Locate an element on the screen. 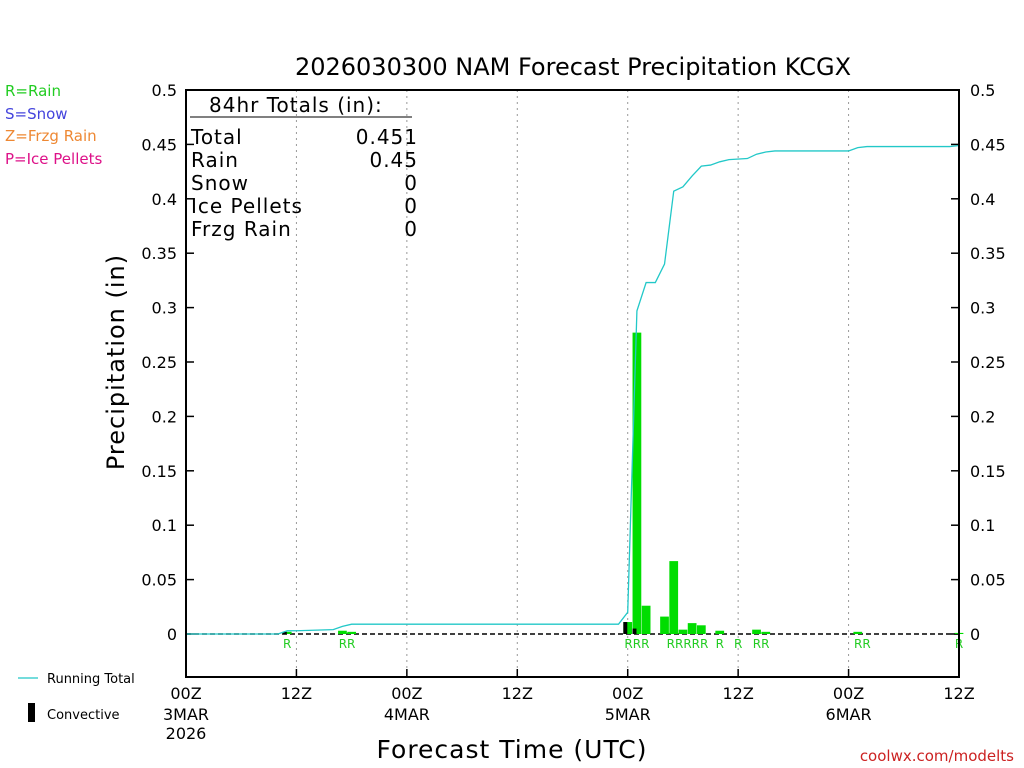  x-axis-label: Forecast Time (UTC) is located at coordinates (512, 749).